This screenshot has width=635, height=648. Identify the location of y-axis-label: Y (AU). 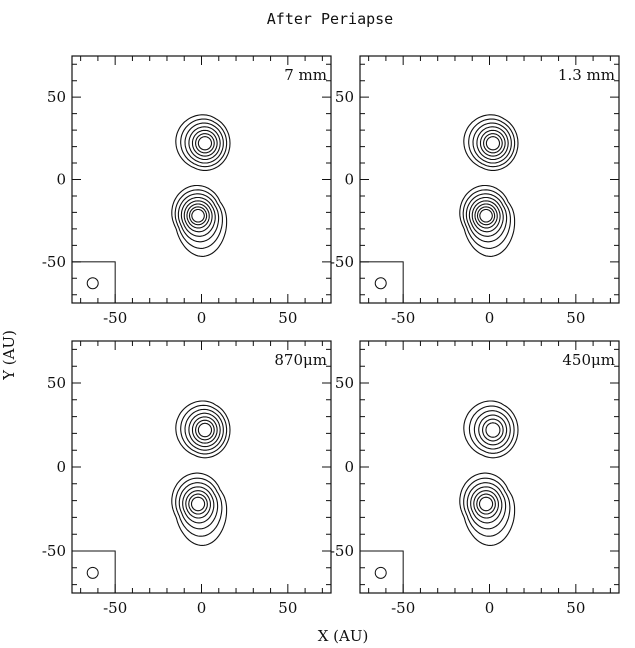
(9, 355).